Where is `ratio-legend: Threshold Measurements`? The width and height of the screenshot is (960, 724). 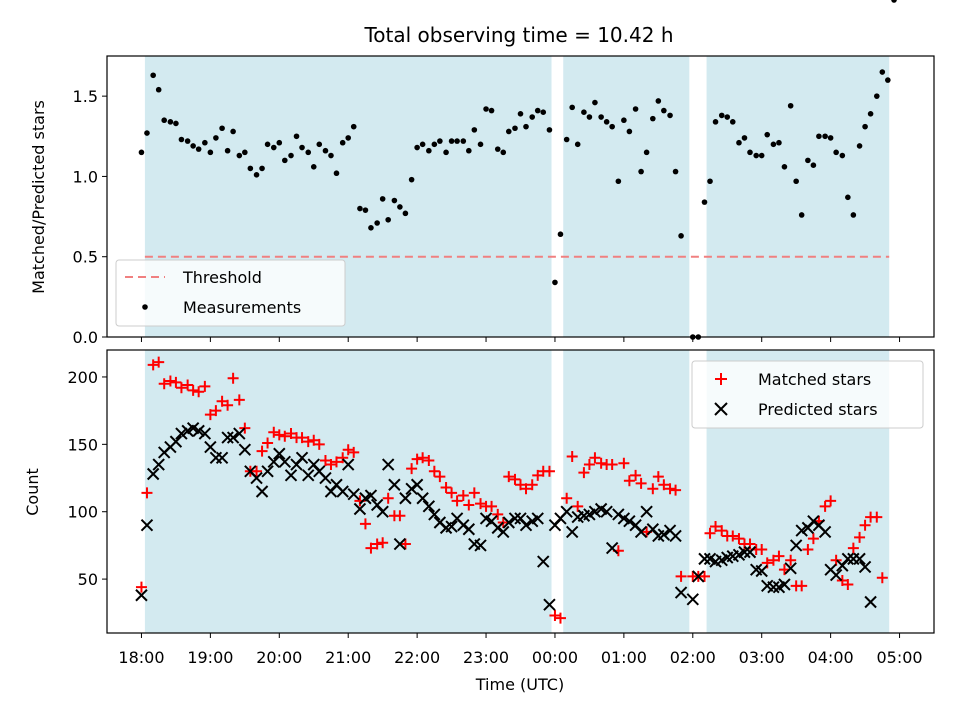
ratio-legend: Threshold Measurements is located at coordinates (230, 293).